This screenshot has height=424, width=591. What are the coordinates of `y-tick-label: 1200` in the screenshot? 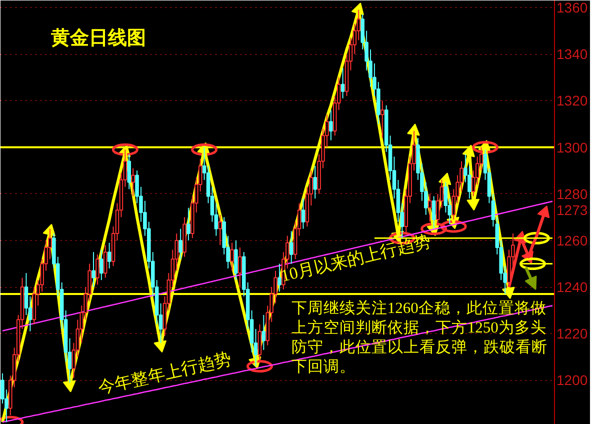 It's located at (572, 380).